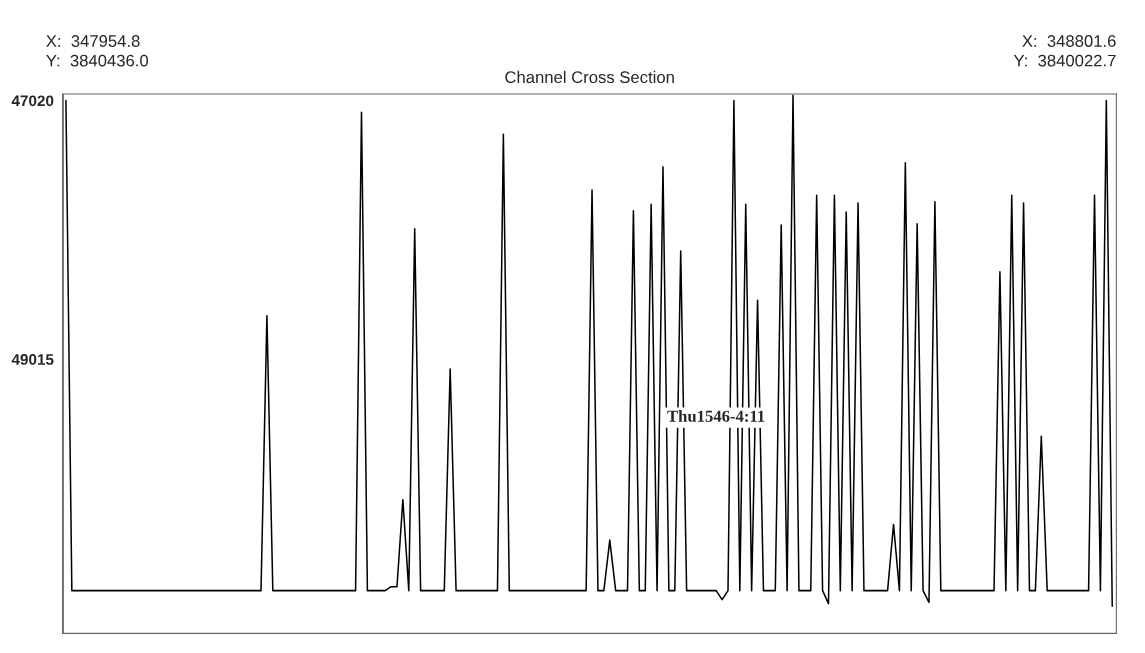 This screenshot has height=653, width=1145. What do you see at coordinates (589, 77) in the screenshot?
I see `chart-title: Channel Cross Section` at bounding box center [589, 77].